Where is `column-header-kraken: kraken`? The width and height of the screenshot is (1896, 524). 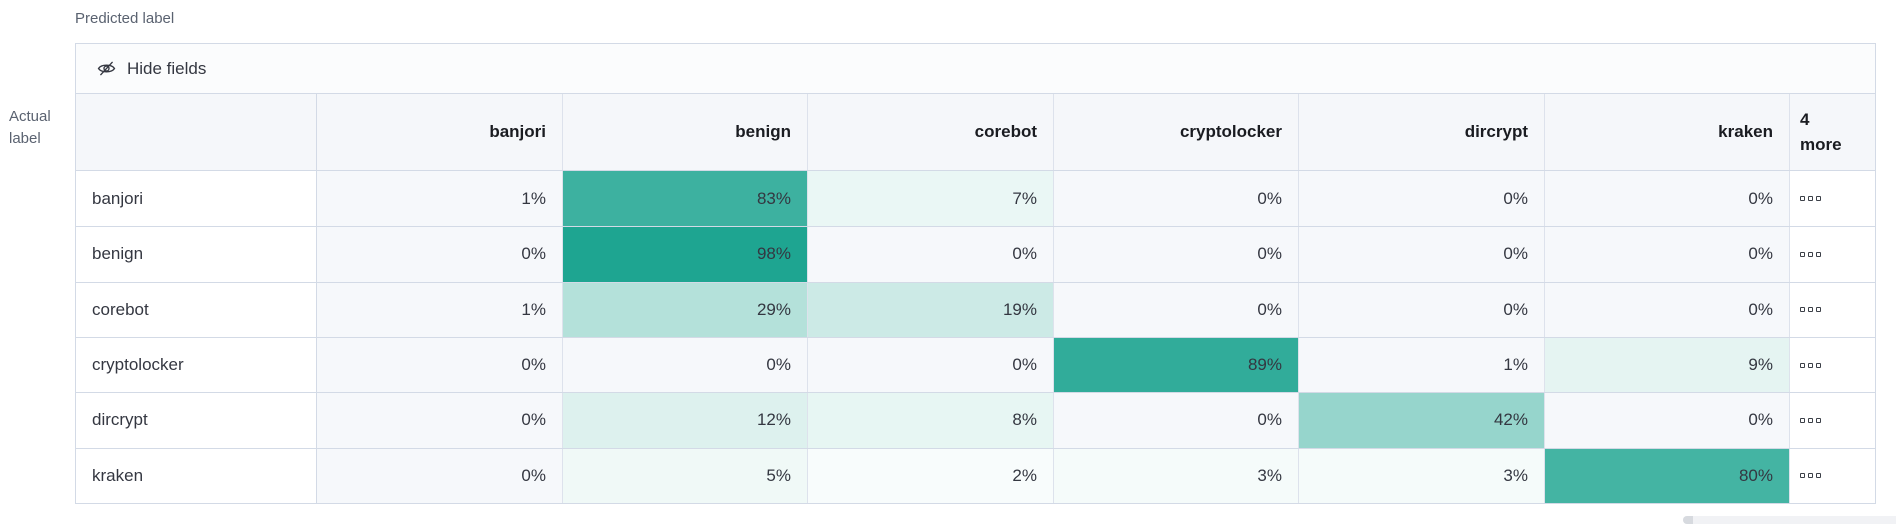 column-header-kraken: kraken is located at coordinates (1667, 132).